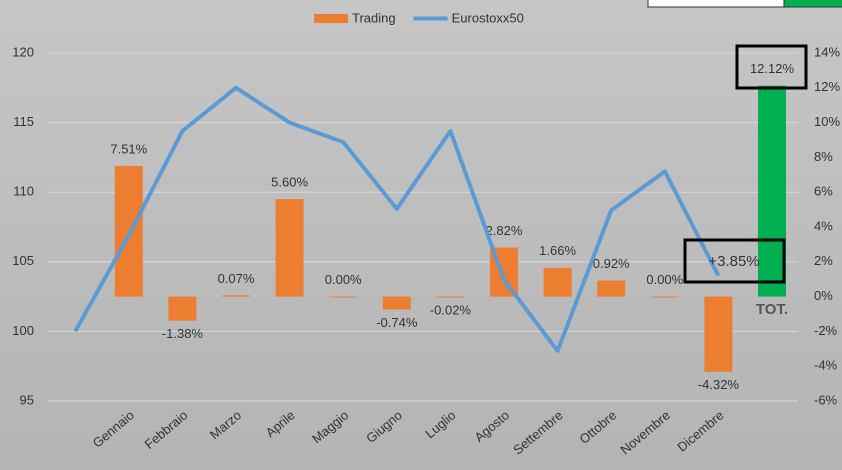 The image size is (842, 470). Describe the element at coordinates (557, 250) in the screenshot. I see `data-label: 1.66%` at that location.